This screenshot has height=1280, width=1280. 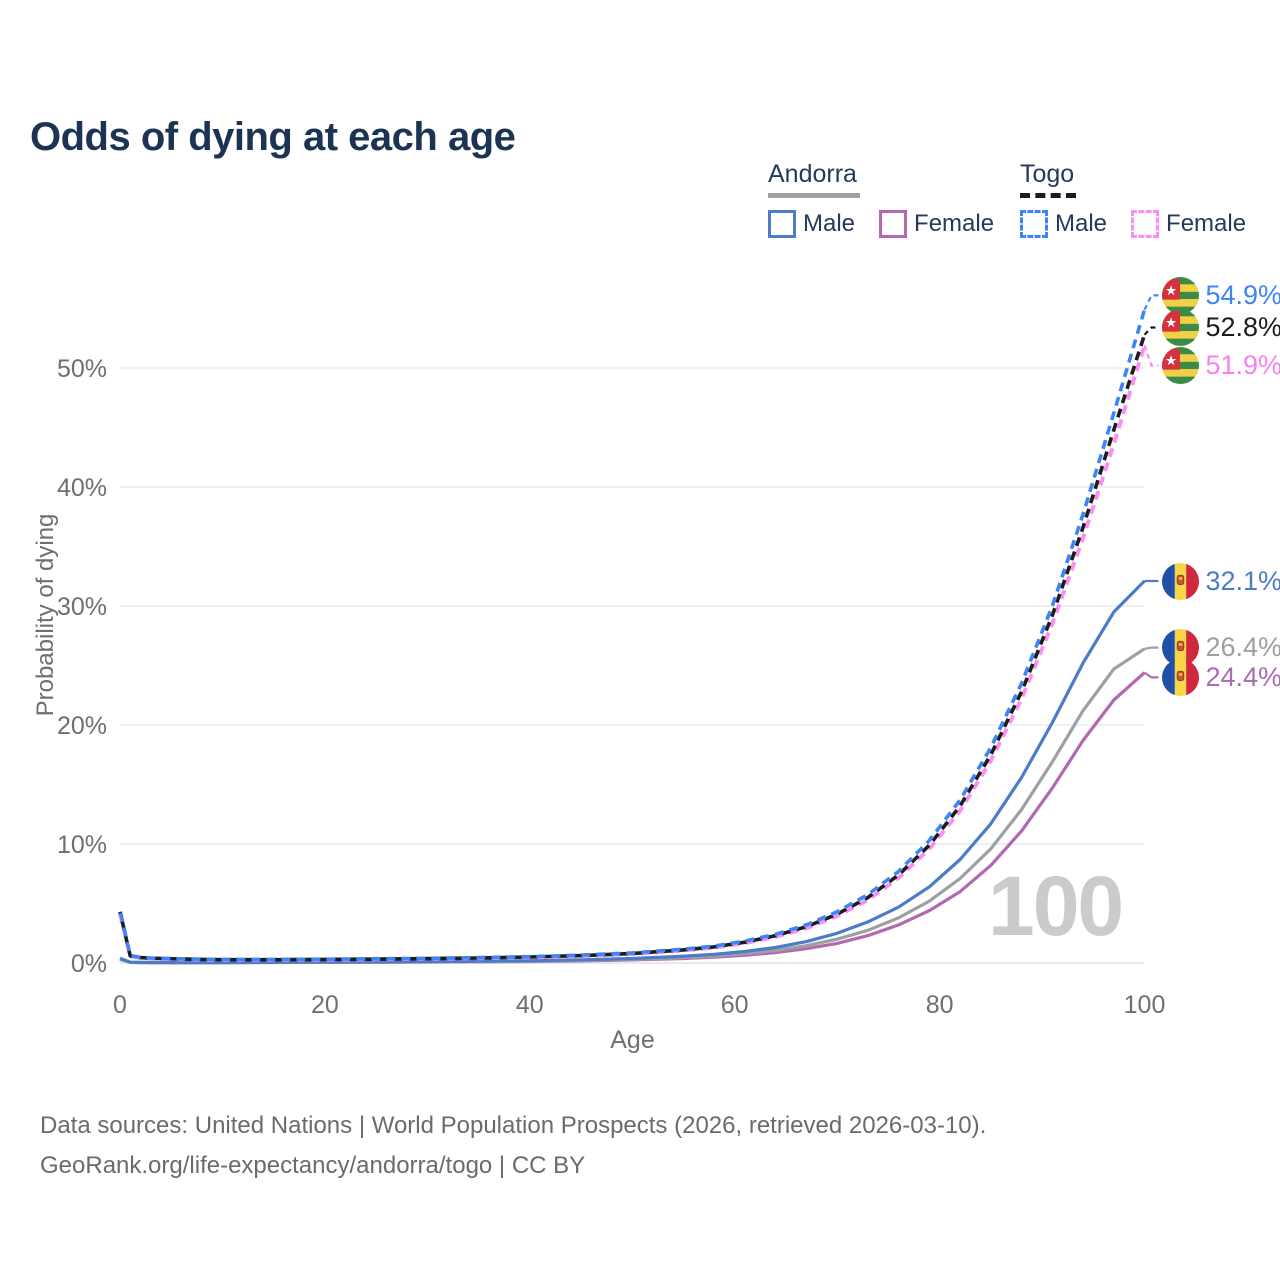 I want to click on end-label-togo-male: ★ 54.9%, so click(x=1220, y=295).